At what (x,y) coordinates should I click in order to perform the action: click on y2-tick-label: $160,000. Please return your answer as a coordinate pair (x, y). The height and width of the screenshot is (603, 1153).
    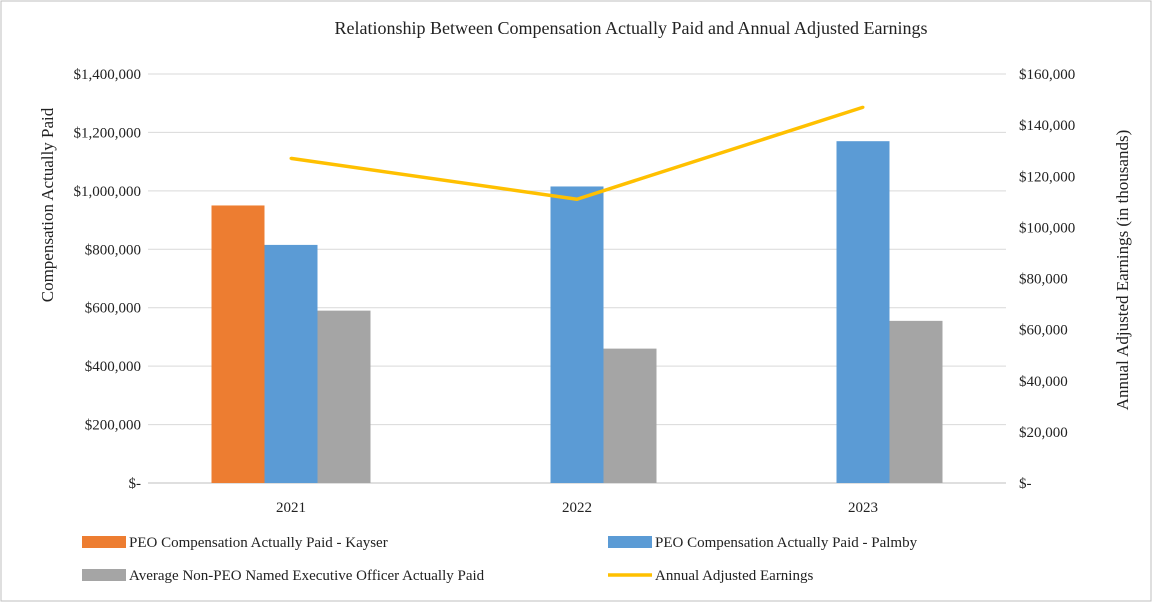
    Looking at the image, I should click on (1047, 75).